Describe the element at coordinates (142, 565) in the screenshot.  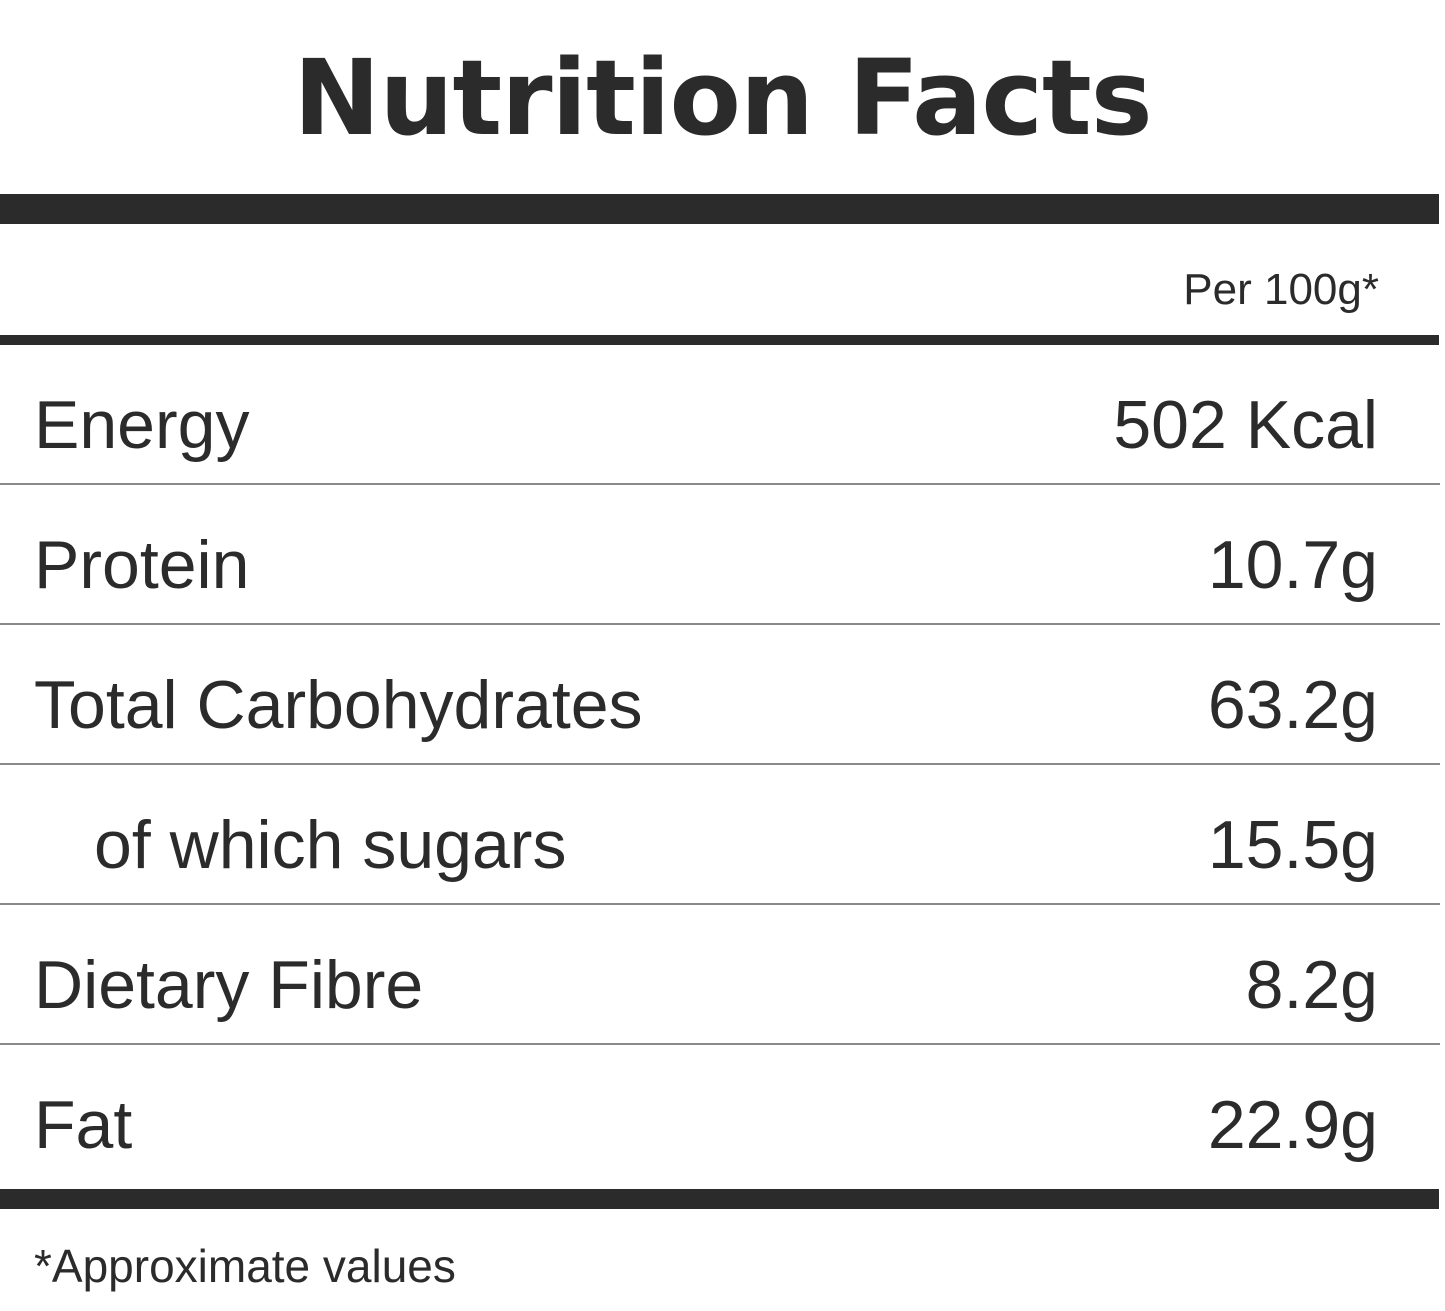
I see `nutrient-name: Protein` at that location.